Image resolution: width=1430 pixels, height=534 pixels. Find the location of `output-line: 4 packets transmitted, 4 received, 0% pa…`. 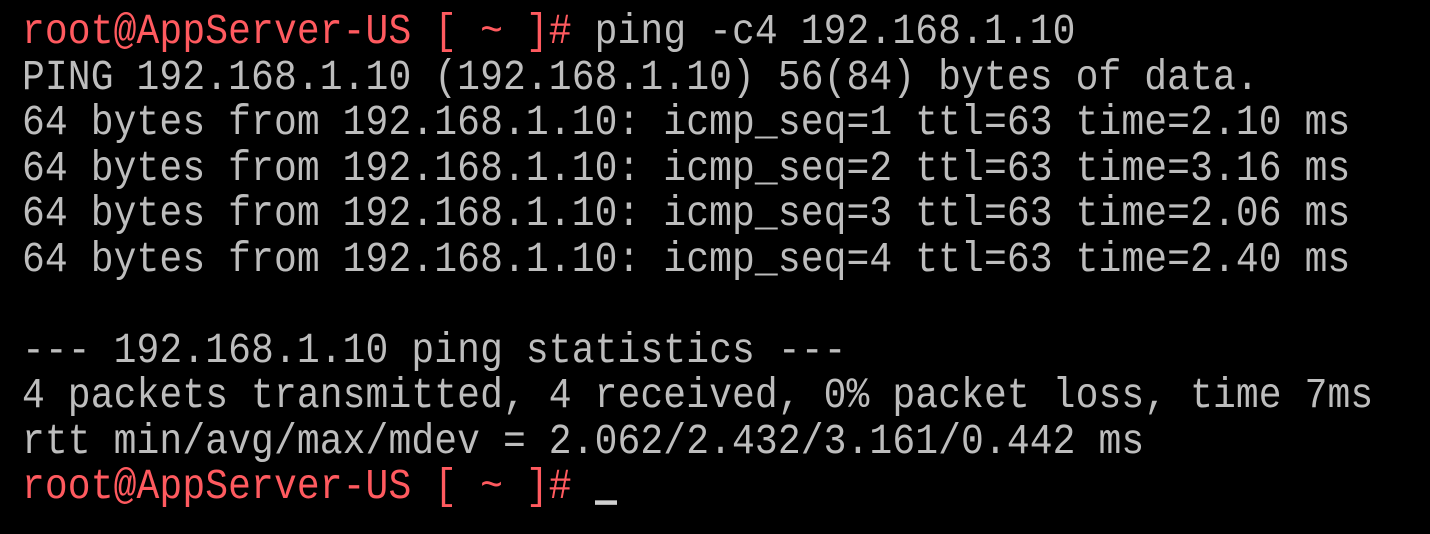

output-line: 4 packets transmitted, 4 received, 0% pa… is located at coordinates (698, 396).